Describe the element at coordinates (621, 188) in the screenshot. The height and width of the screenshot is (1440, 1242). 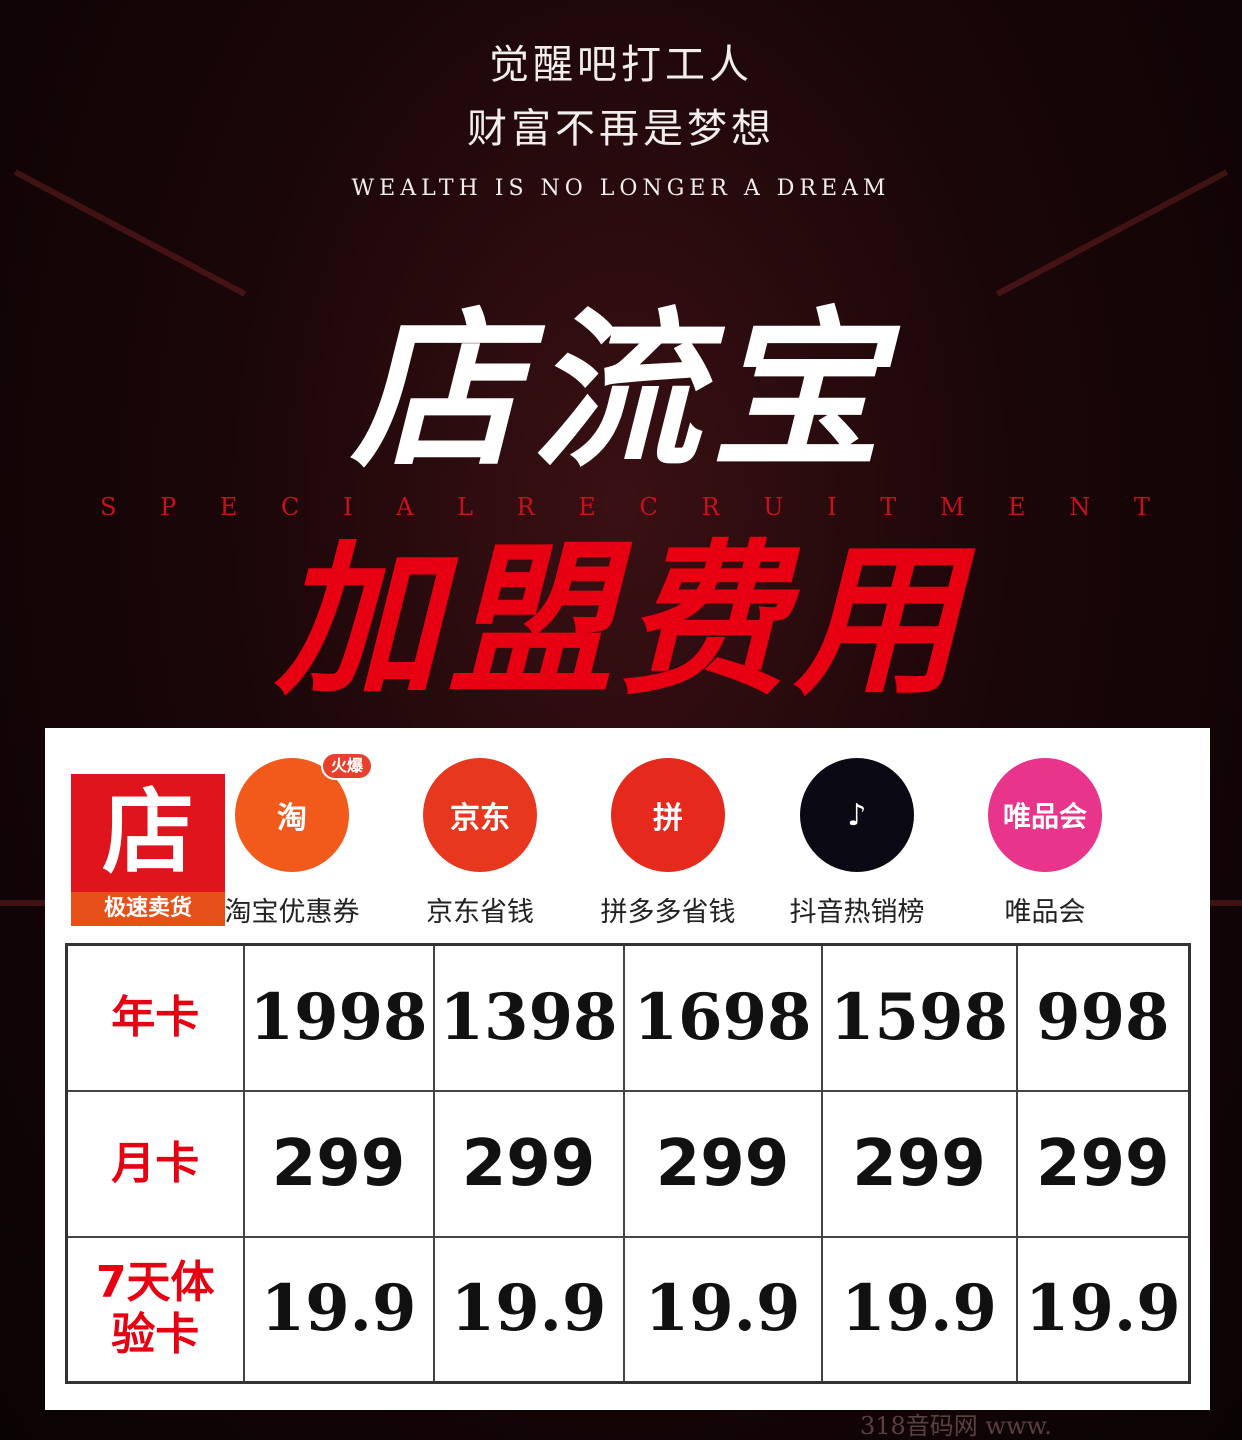
I see `slogan-english: WEALTH IS NO LONGER A DREAM` at that location.